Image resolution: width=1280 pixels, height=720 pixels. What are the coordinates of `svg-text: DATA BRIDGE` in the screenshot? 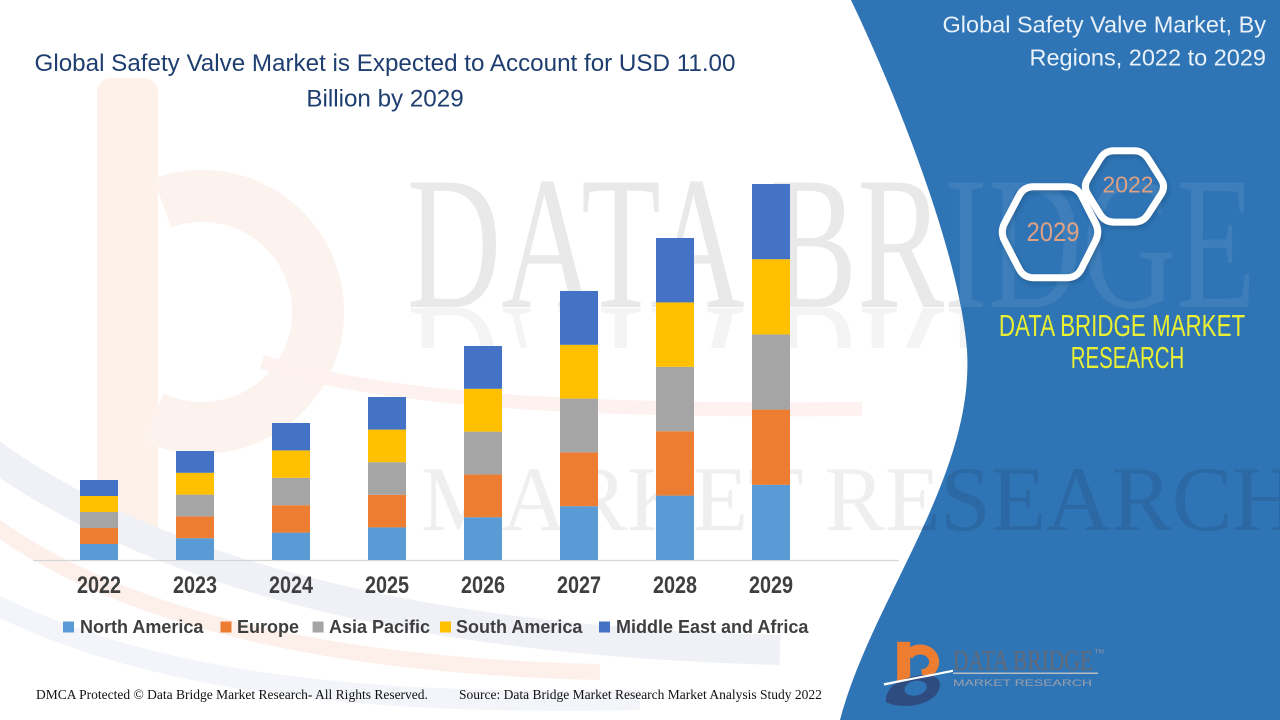 It's located at (1023, 661).